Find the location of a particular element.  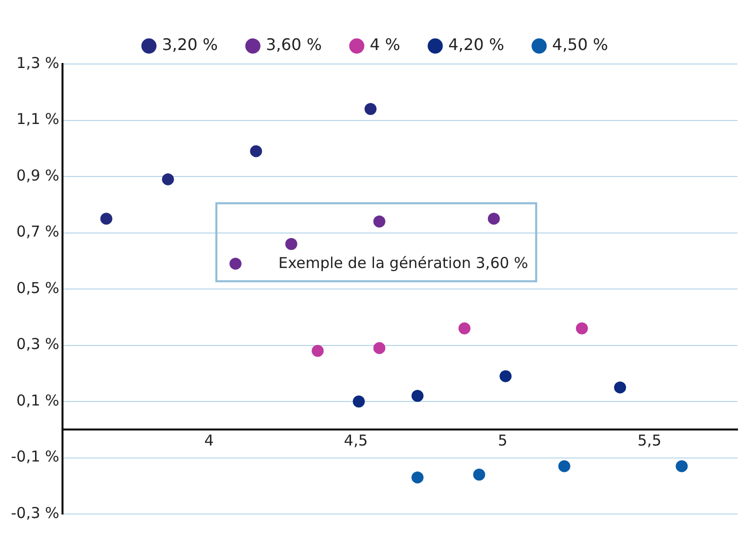

legend-label: 3,20 % is located at coordinates (190, 44).